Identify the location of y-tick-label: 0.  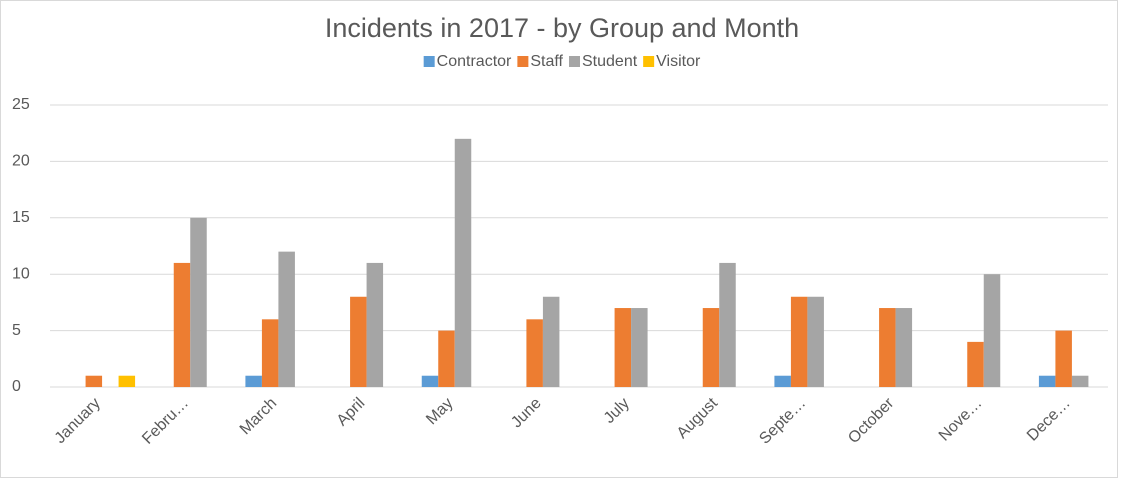
(16, 386).